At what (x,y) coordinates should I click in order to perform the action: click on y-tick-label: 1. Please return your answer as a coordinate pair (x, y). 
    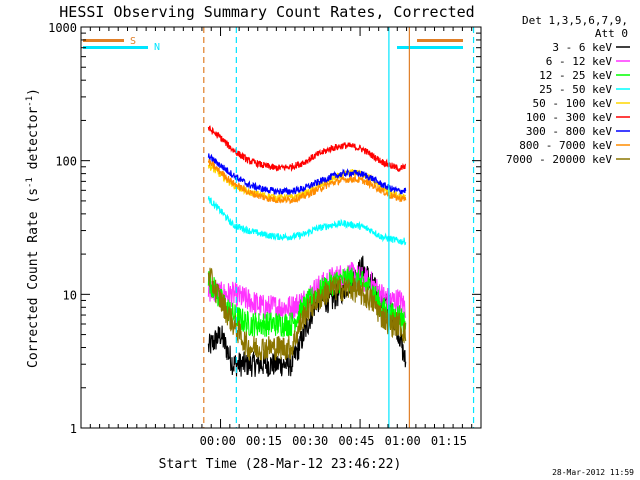
    Looking at the image, I should click on (73, 429).